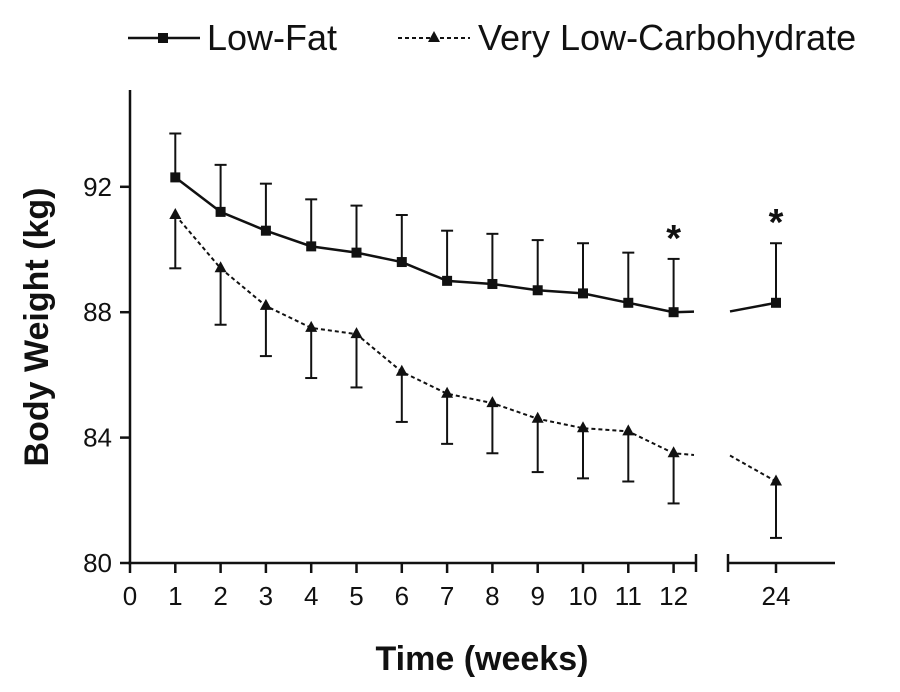 The image size is (900, 692). I want to click on legend-label-low-fat: Low-Fat, so click(272, 37).